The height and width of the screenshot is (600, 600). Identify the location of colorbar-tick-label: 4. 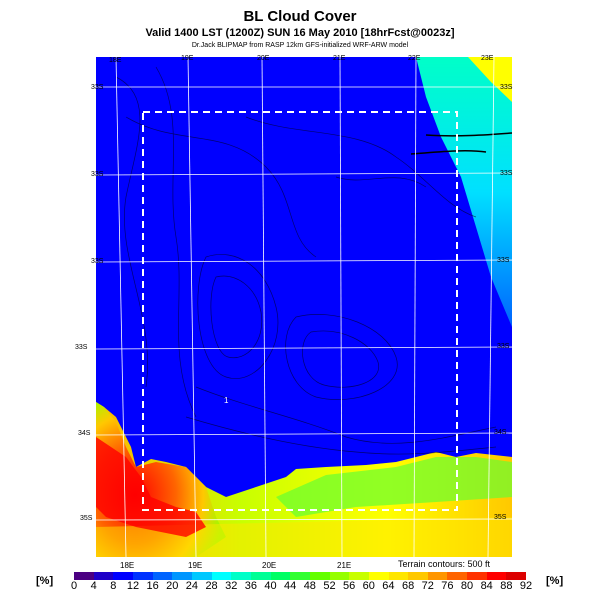
(93, 586).